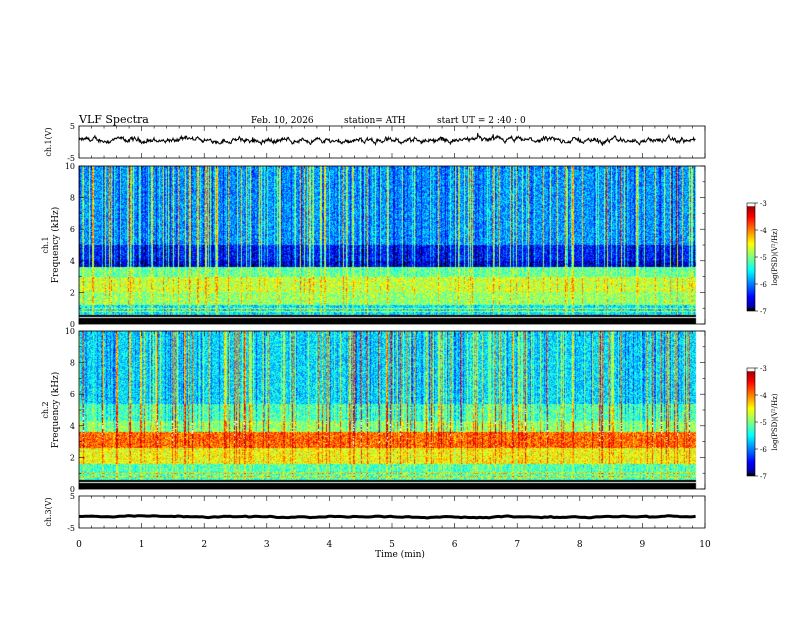 Image resolution: width=792 pixels, height=617 pixels. Describe the element at coordinates (204, 545) in the screenshot. I see `time-tick-label: 2` at that location.